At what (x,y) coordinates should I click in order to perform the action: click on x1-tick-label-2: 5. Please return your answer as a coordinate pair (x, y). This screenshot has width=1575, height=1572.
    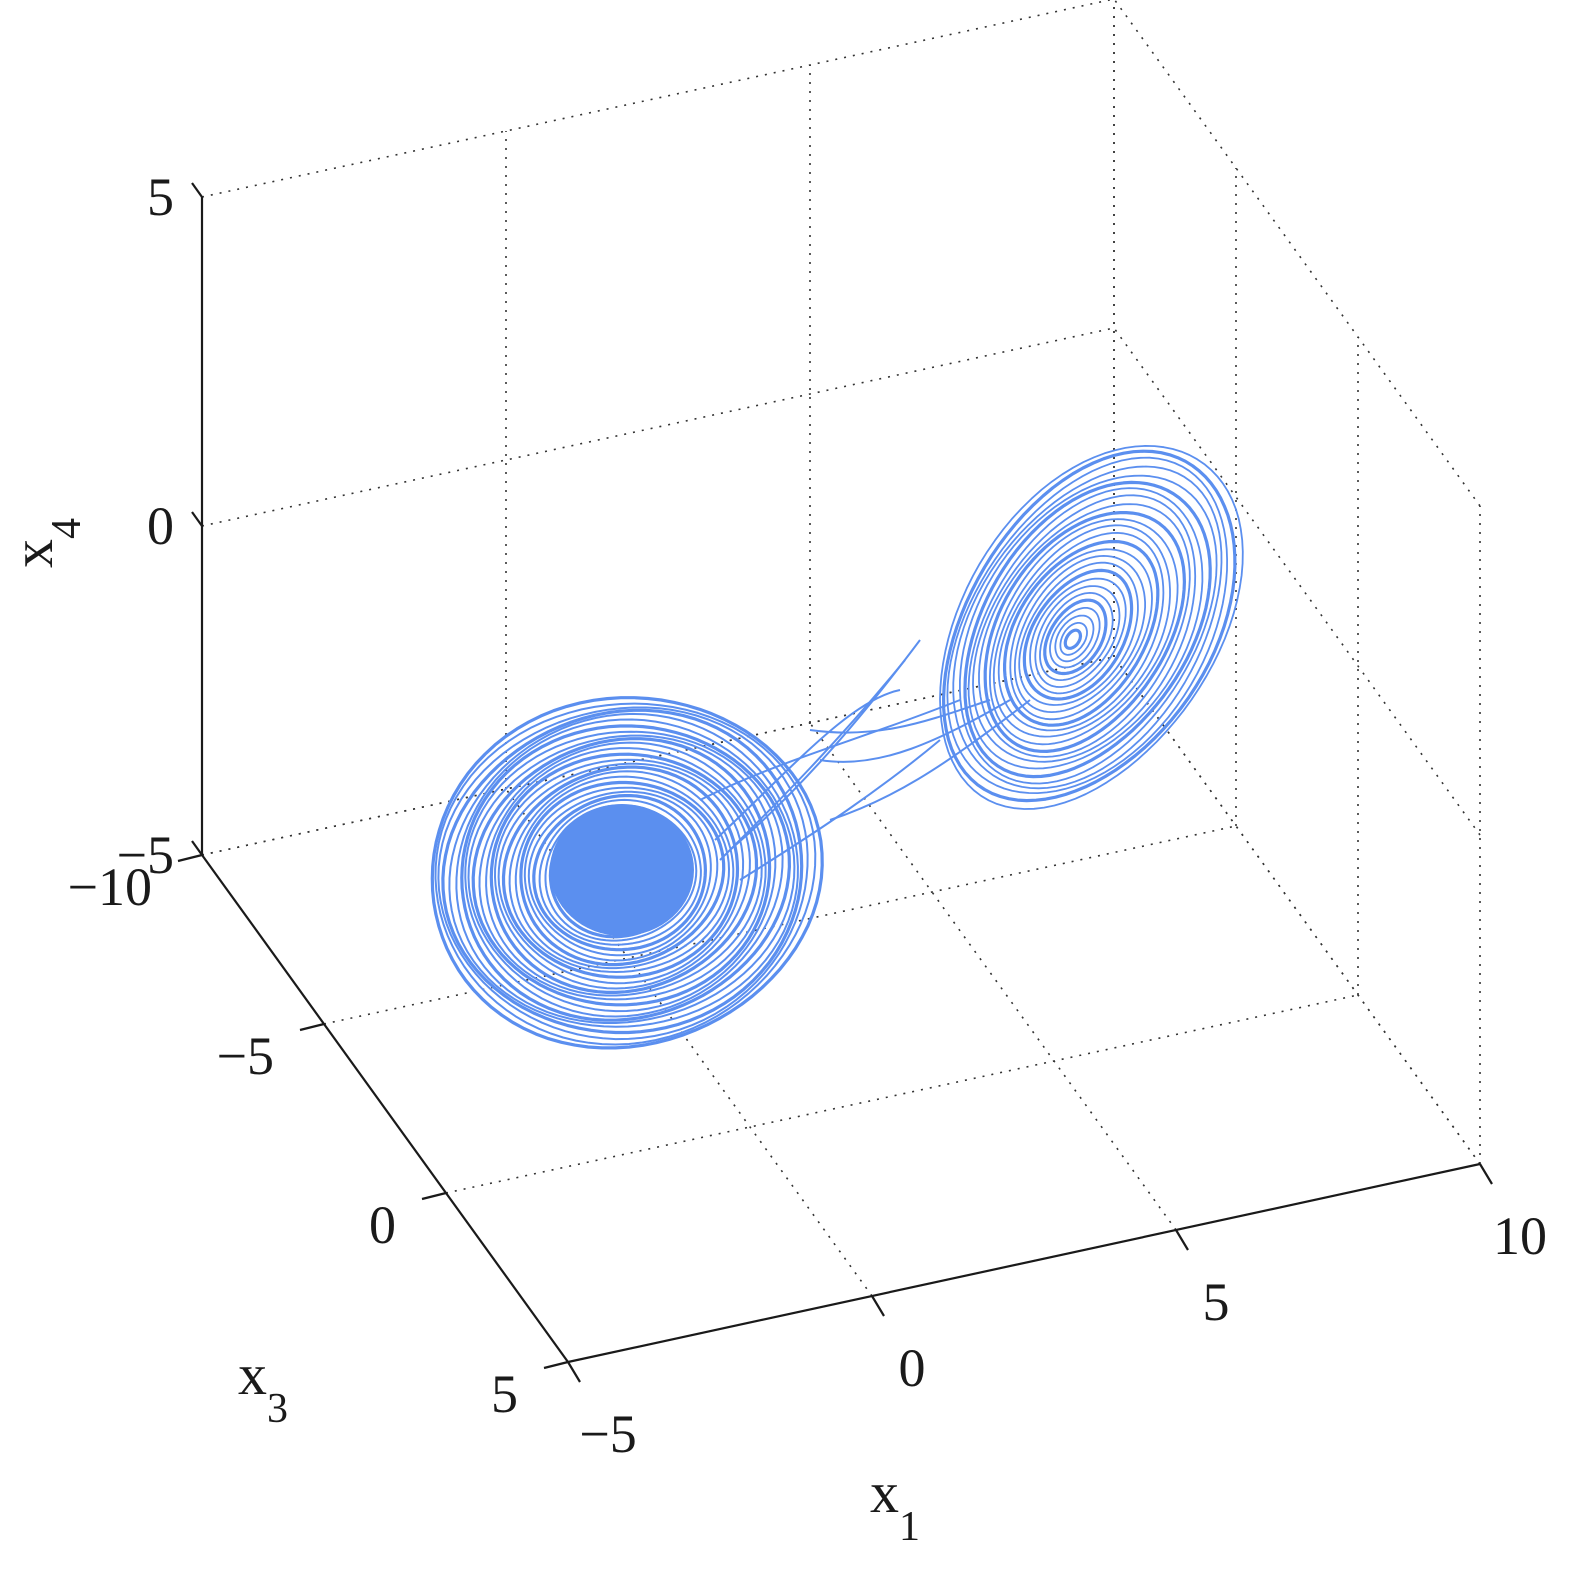
    Looking at the image, I should click on (1216, 1302).